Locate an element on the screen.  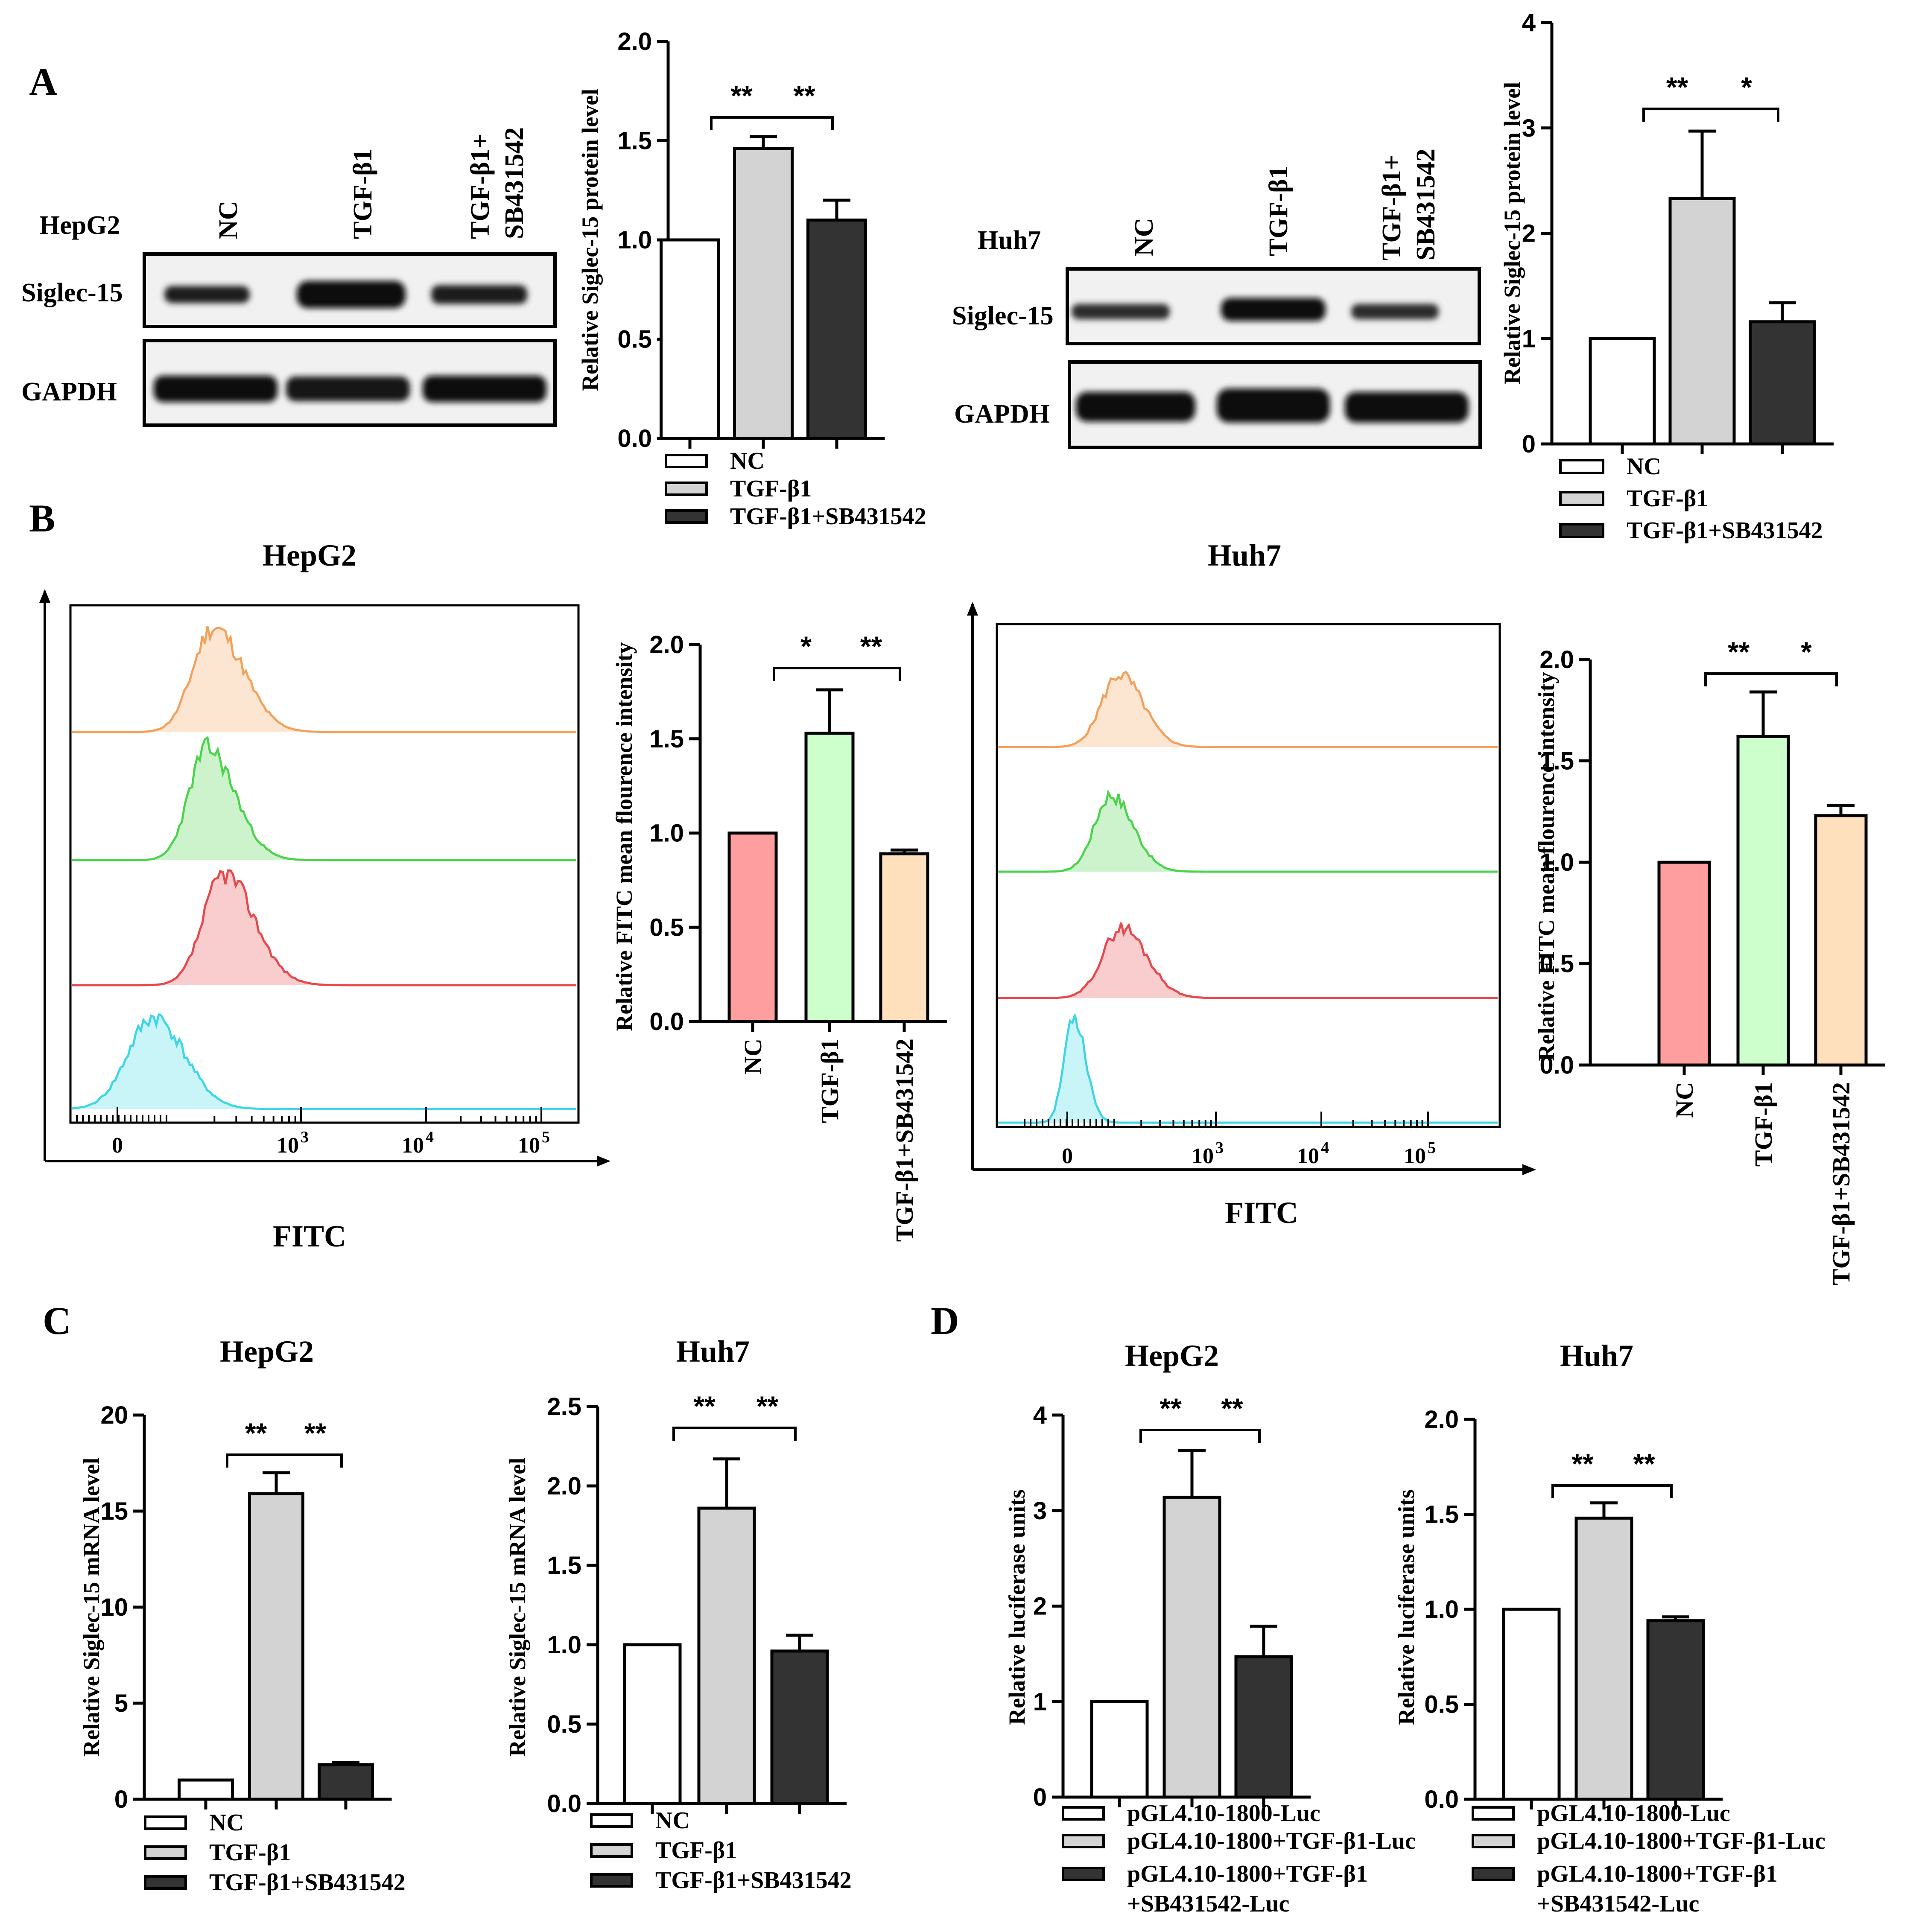
legend-label: NC is located at coordinates (673, 1820).